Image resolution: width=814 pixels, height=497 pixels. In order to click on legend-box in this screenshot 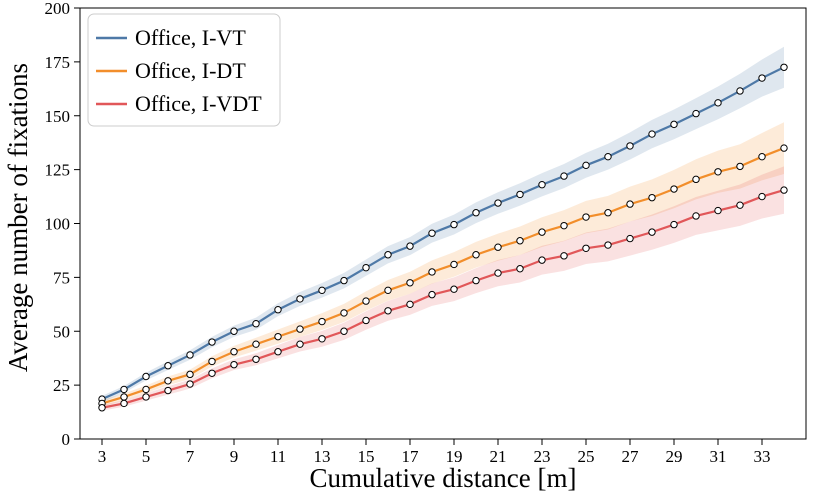, I will do `click(184, 70)`.